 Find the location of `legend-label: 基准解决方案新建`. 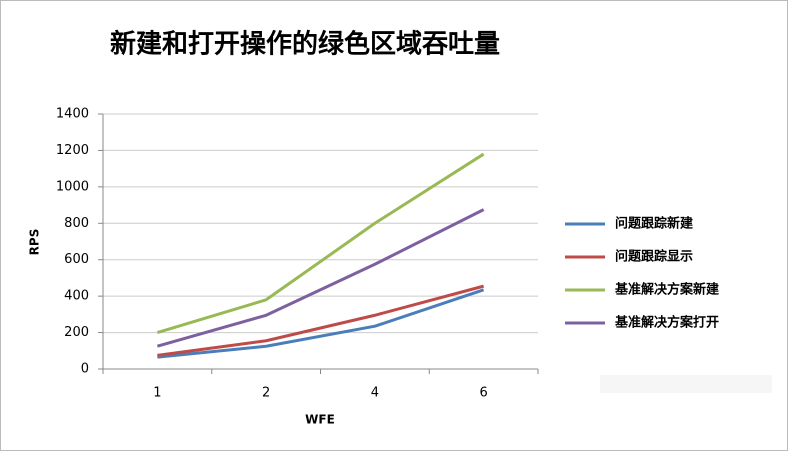

legend-label: 基准解决方案新建 is located at coordinates (666, 290).